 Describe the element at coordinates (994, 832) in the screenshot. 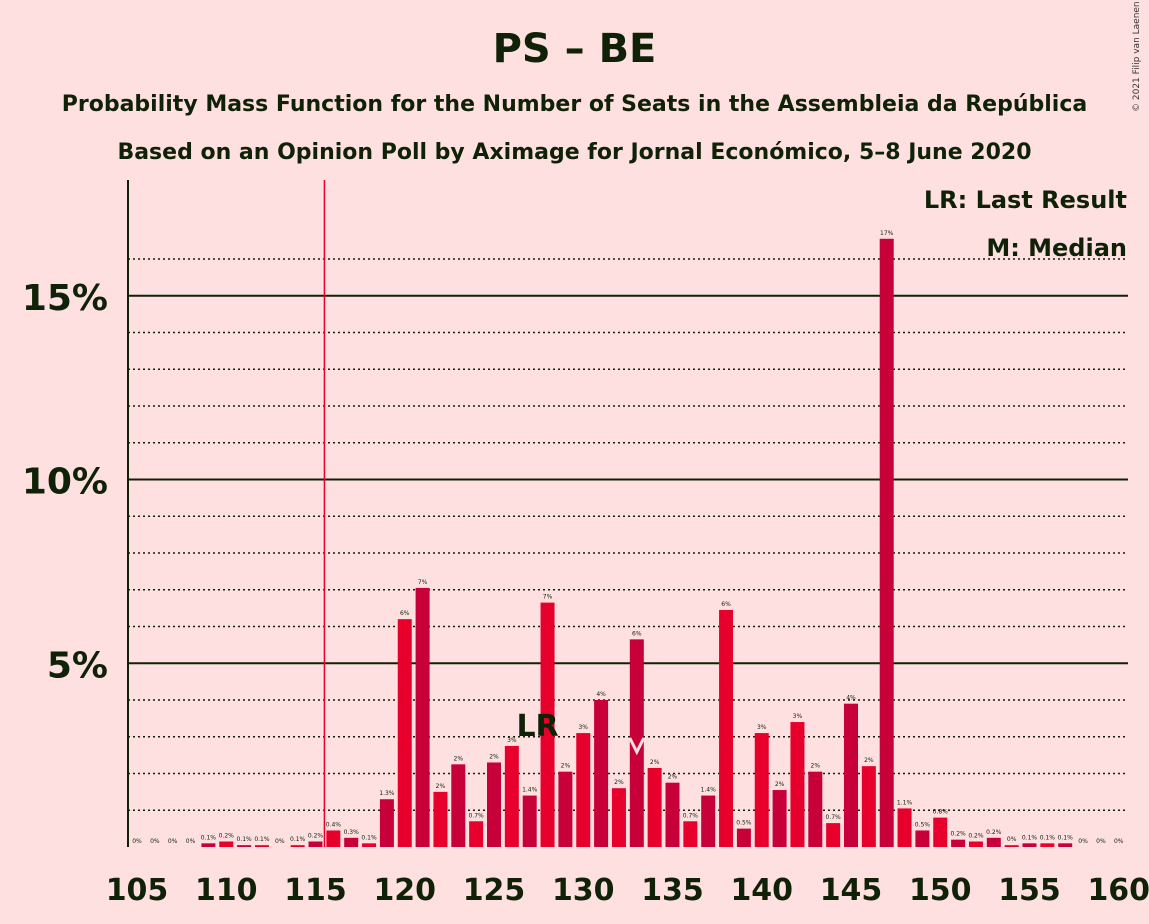

I see `bar-label-153: 0.2%` at that location.